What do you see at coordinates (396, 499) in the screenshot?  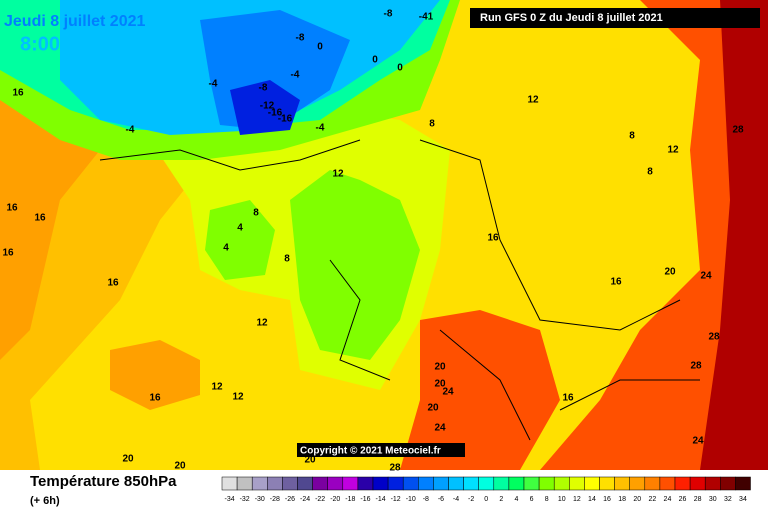 I see `scale-label: -12` at bounding box center [396, 499].